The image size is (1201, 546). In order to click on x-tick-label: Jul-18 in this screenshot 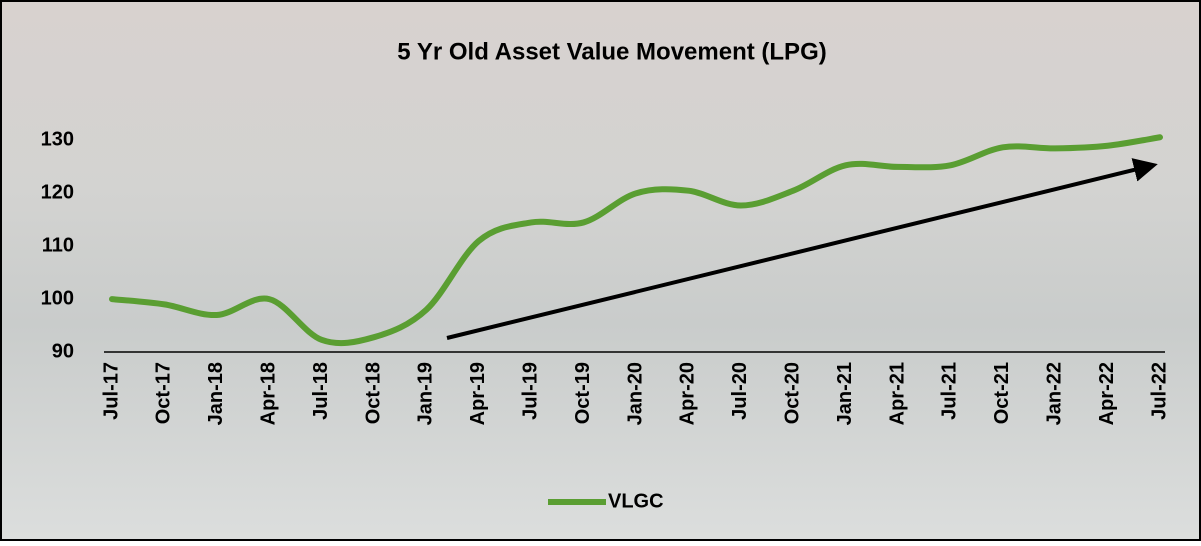, I will do `click(321, 391)`.